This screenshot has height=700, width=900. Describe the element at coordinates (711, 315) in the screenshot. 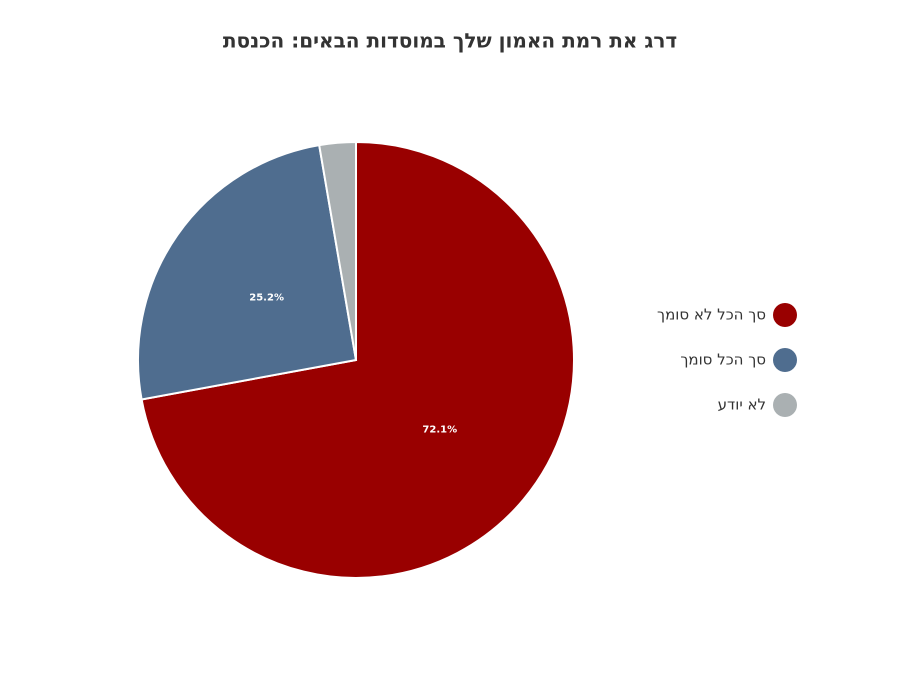

I see `legend-label: סך הכל לא סומך` at that location.